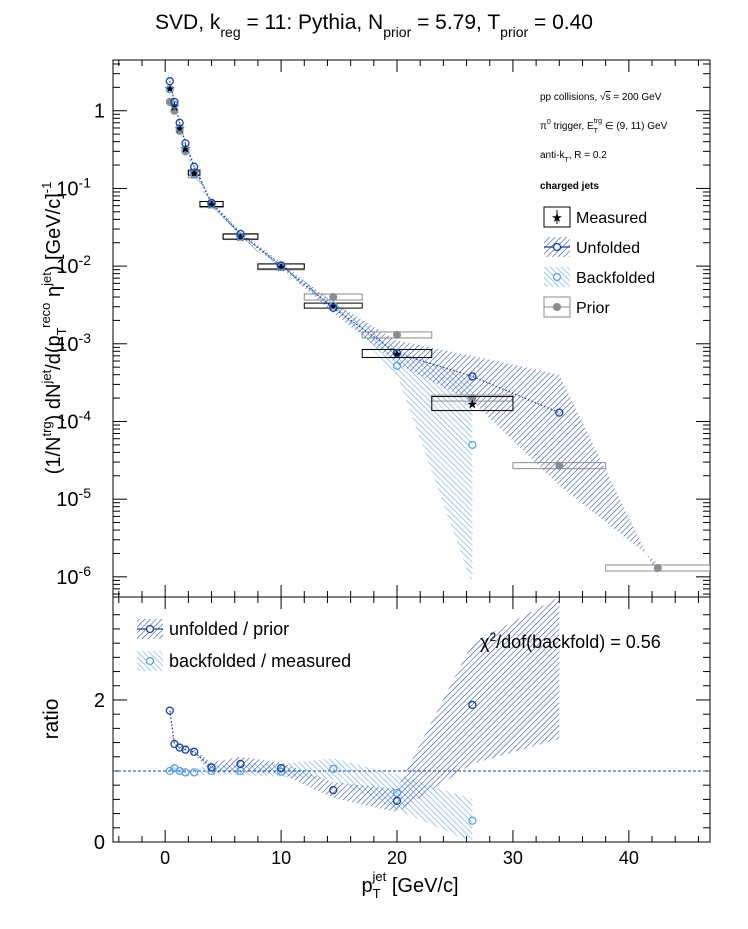 The image size is (748, 929). I want to click on annotation-collisions: pp collisions, √s = 200 GeV, so click(601, 97).